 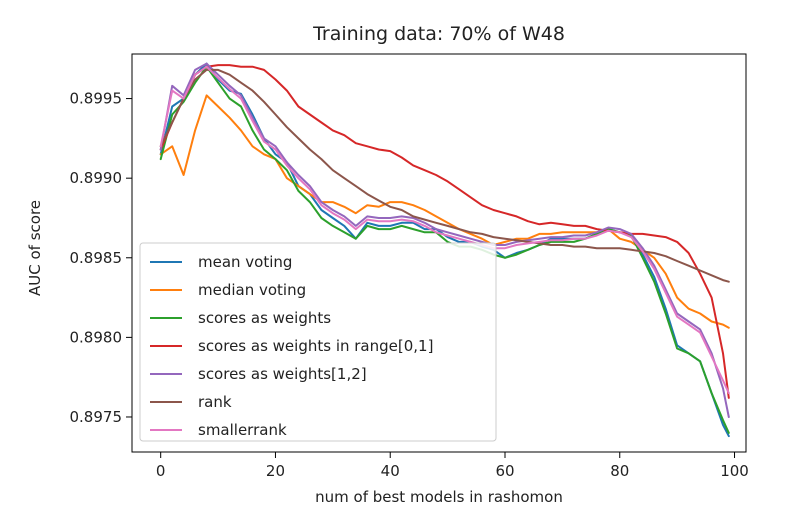 I want to click on legend-label-1: median voting, so click(x=252, y=290).